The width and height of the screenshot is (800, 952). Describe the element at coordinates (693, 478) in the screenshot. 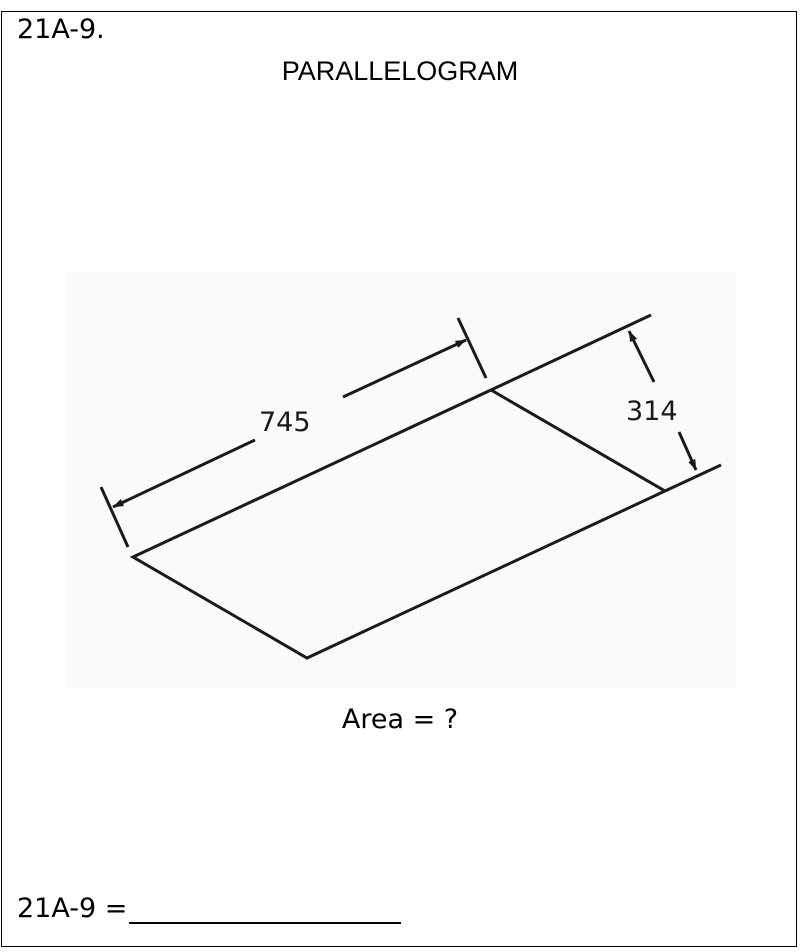

I see `height-extension-line-bottom` at that location.